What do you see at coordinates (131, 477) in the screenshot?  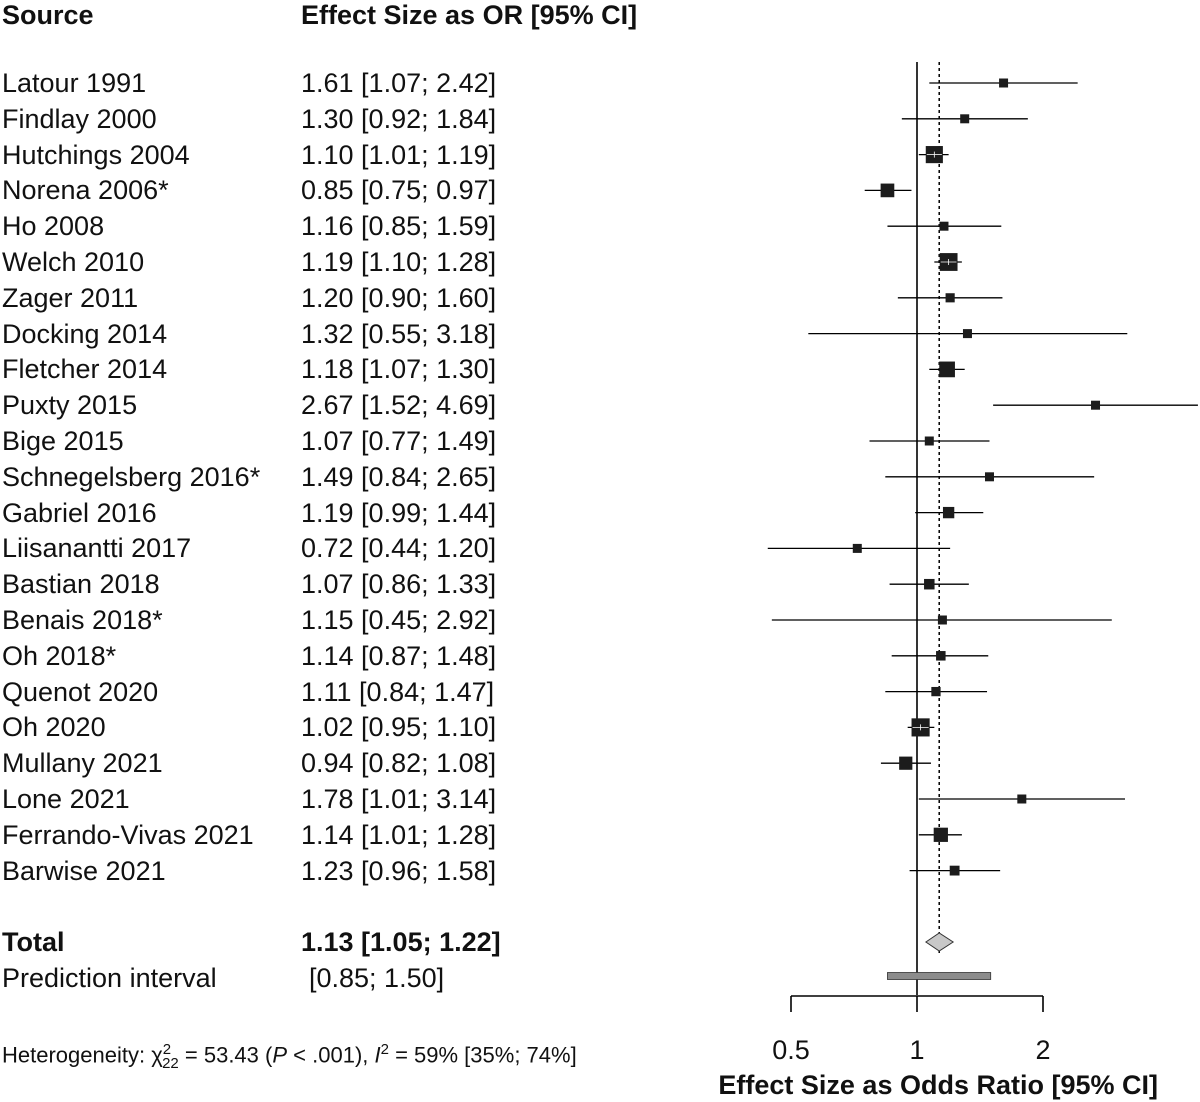 I see `study-label: Schnegelsberg 2016*` at bounding box center [131, 477].